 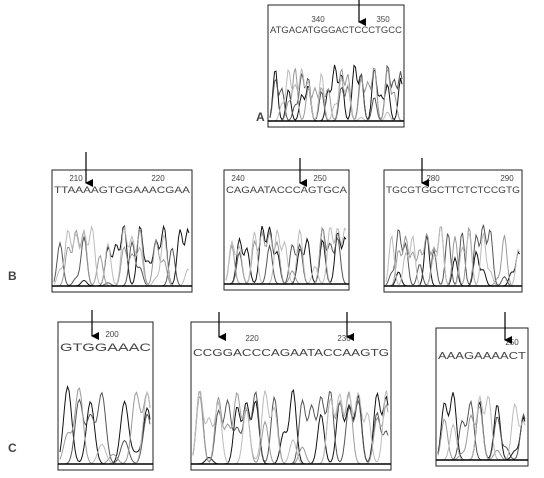 I want to click on position-number: 340, so click(x=318, y=19).